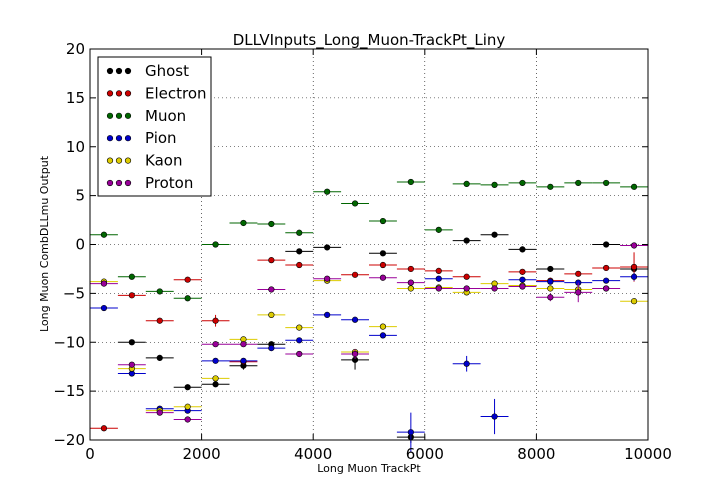 Image resolution: width=720 pixels, height=504 pixels. I want to click on y-tick-label: −15, so click(69, 391).